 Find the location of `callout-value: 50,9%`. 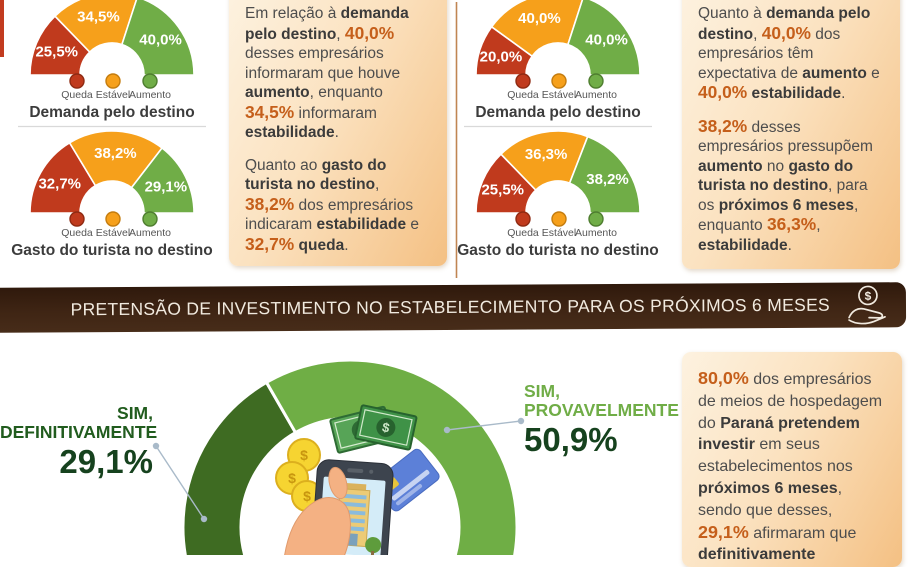

callout-value: 50,9% is located at coordinates (571, 439).